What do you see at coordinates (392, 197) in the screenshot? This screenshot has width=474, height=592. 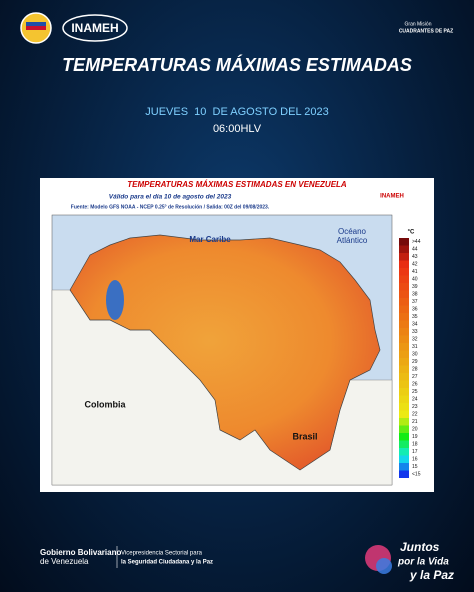 I see `map-logo: INAMEH` at bounding box center [392, 197].